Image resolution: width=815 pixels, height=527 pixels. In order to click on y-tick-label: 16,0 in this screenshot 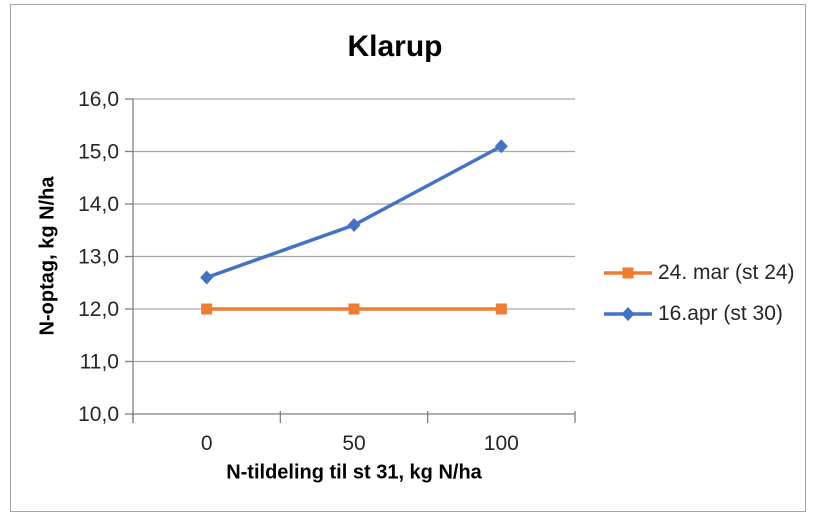, I will do `click(98, 99)`.